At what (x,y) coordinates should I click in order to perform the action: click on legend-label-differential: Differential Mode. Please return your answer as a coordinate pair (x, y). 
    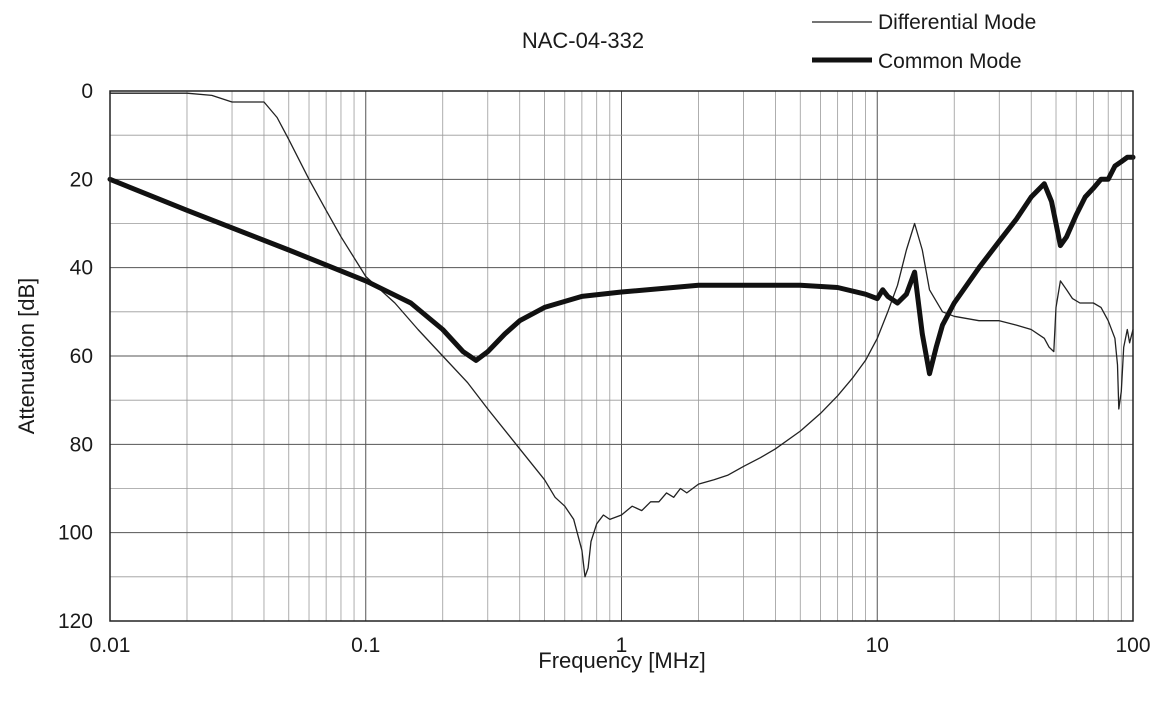
    Looking at the image, I should click on (957, 22).